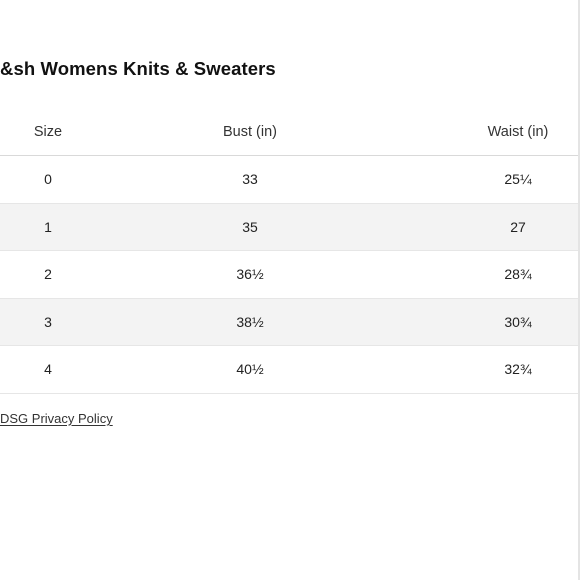  What do you see at coordinates (48, 369) in the screenshot?
I see `cell-size: 4` at bounding box center [48, 369].